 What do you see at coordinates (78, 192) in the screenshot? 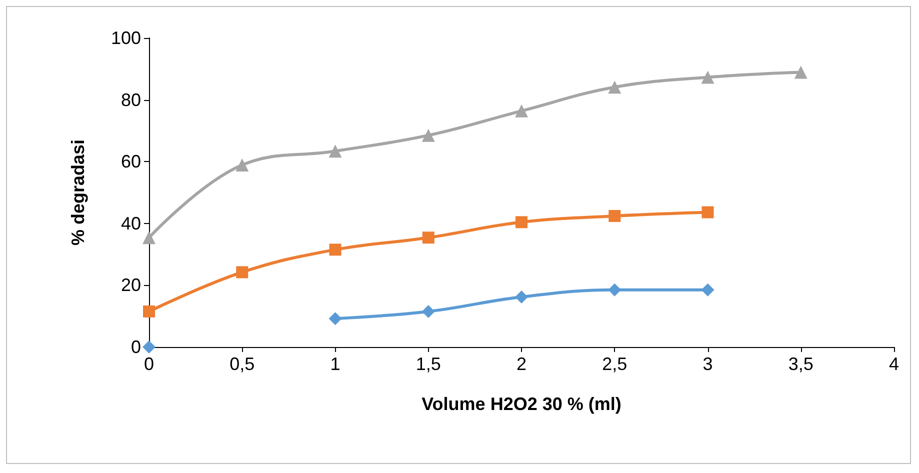
I see `y-axis-title: % degradasi` at bounding box center [78, 192].